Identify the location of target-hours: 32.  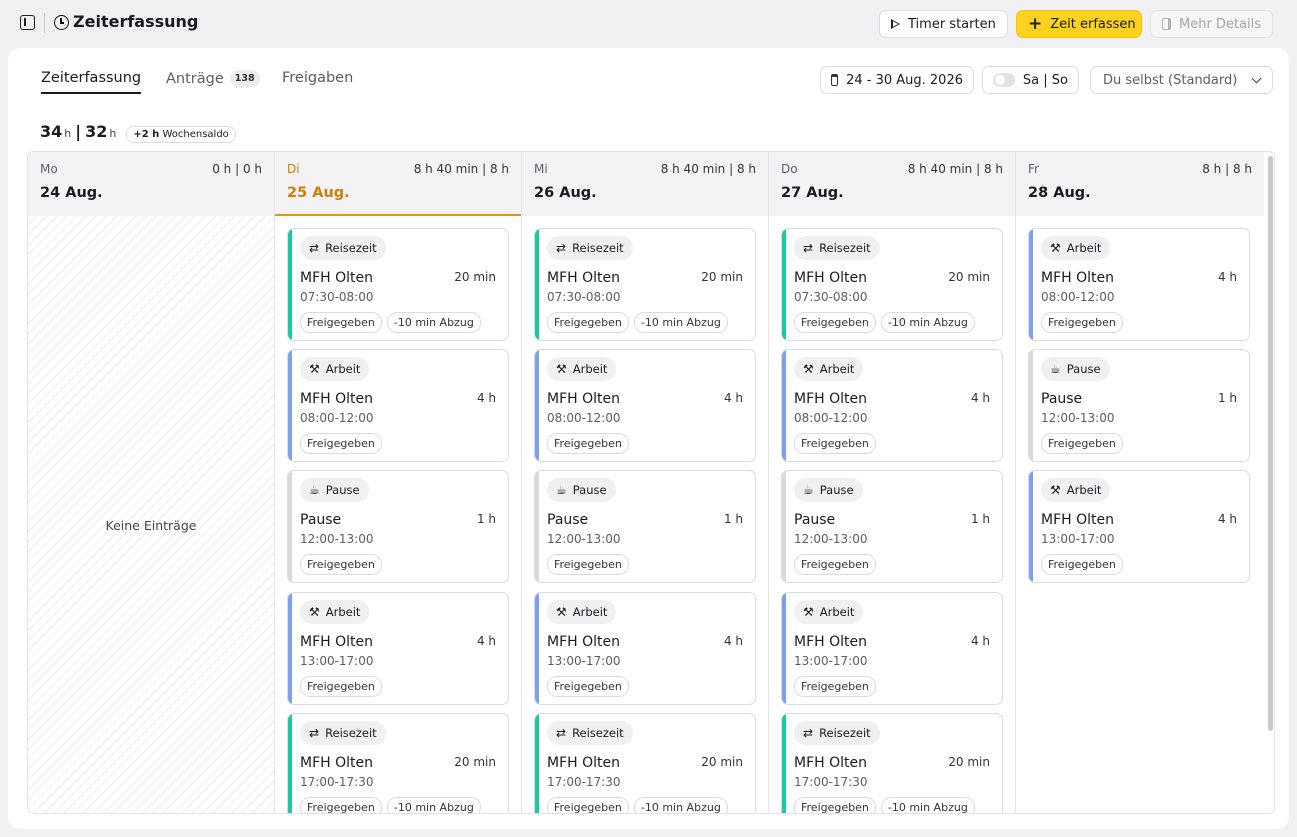
(96, 131).